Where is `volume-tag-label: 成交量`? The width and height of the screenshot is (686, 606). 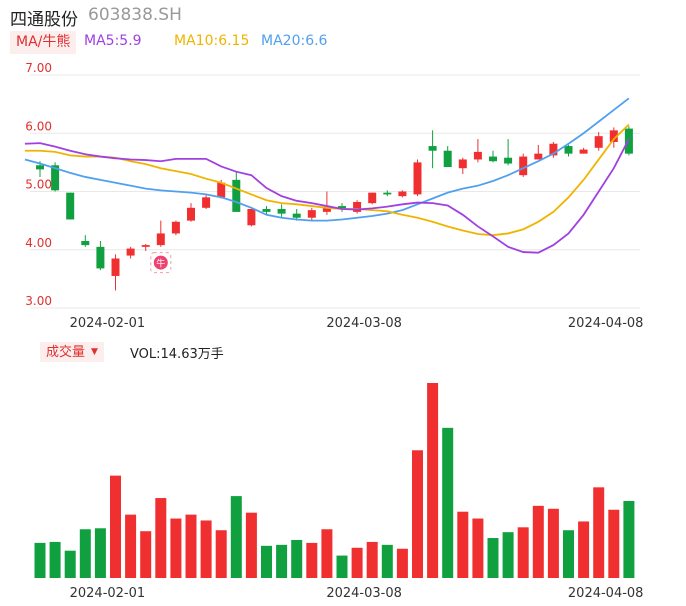
volume-tag-label: 成交量 is located at coordinates (66, 352).